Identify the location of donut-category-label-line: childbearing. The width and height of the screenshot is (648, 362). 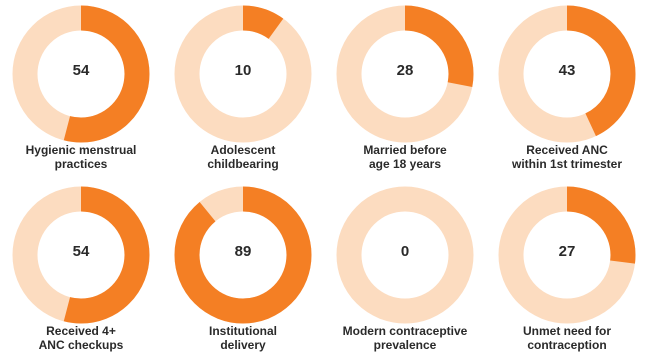
(243, 164).